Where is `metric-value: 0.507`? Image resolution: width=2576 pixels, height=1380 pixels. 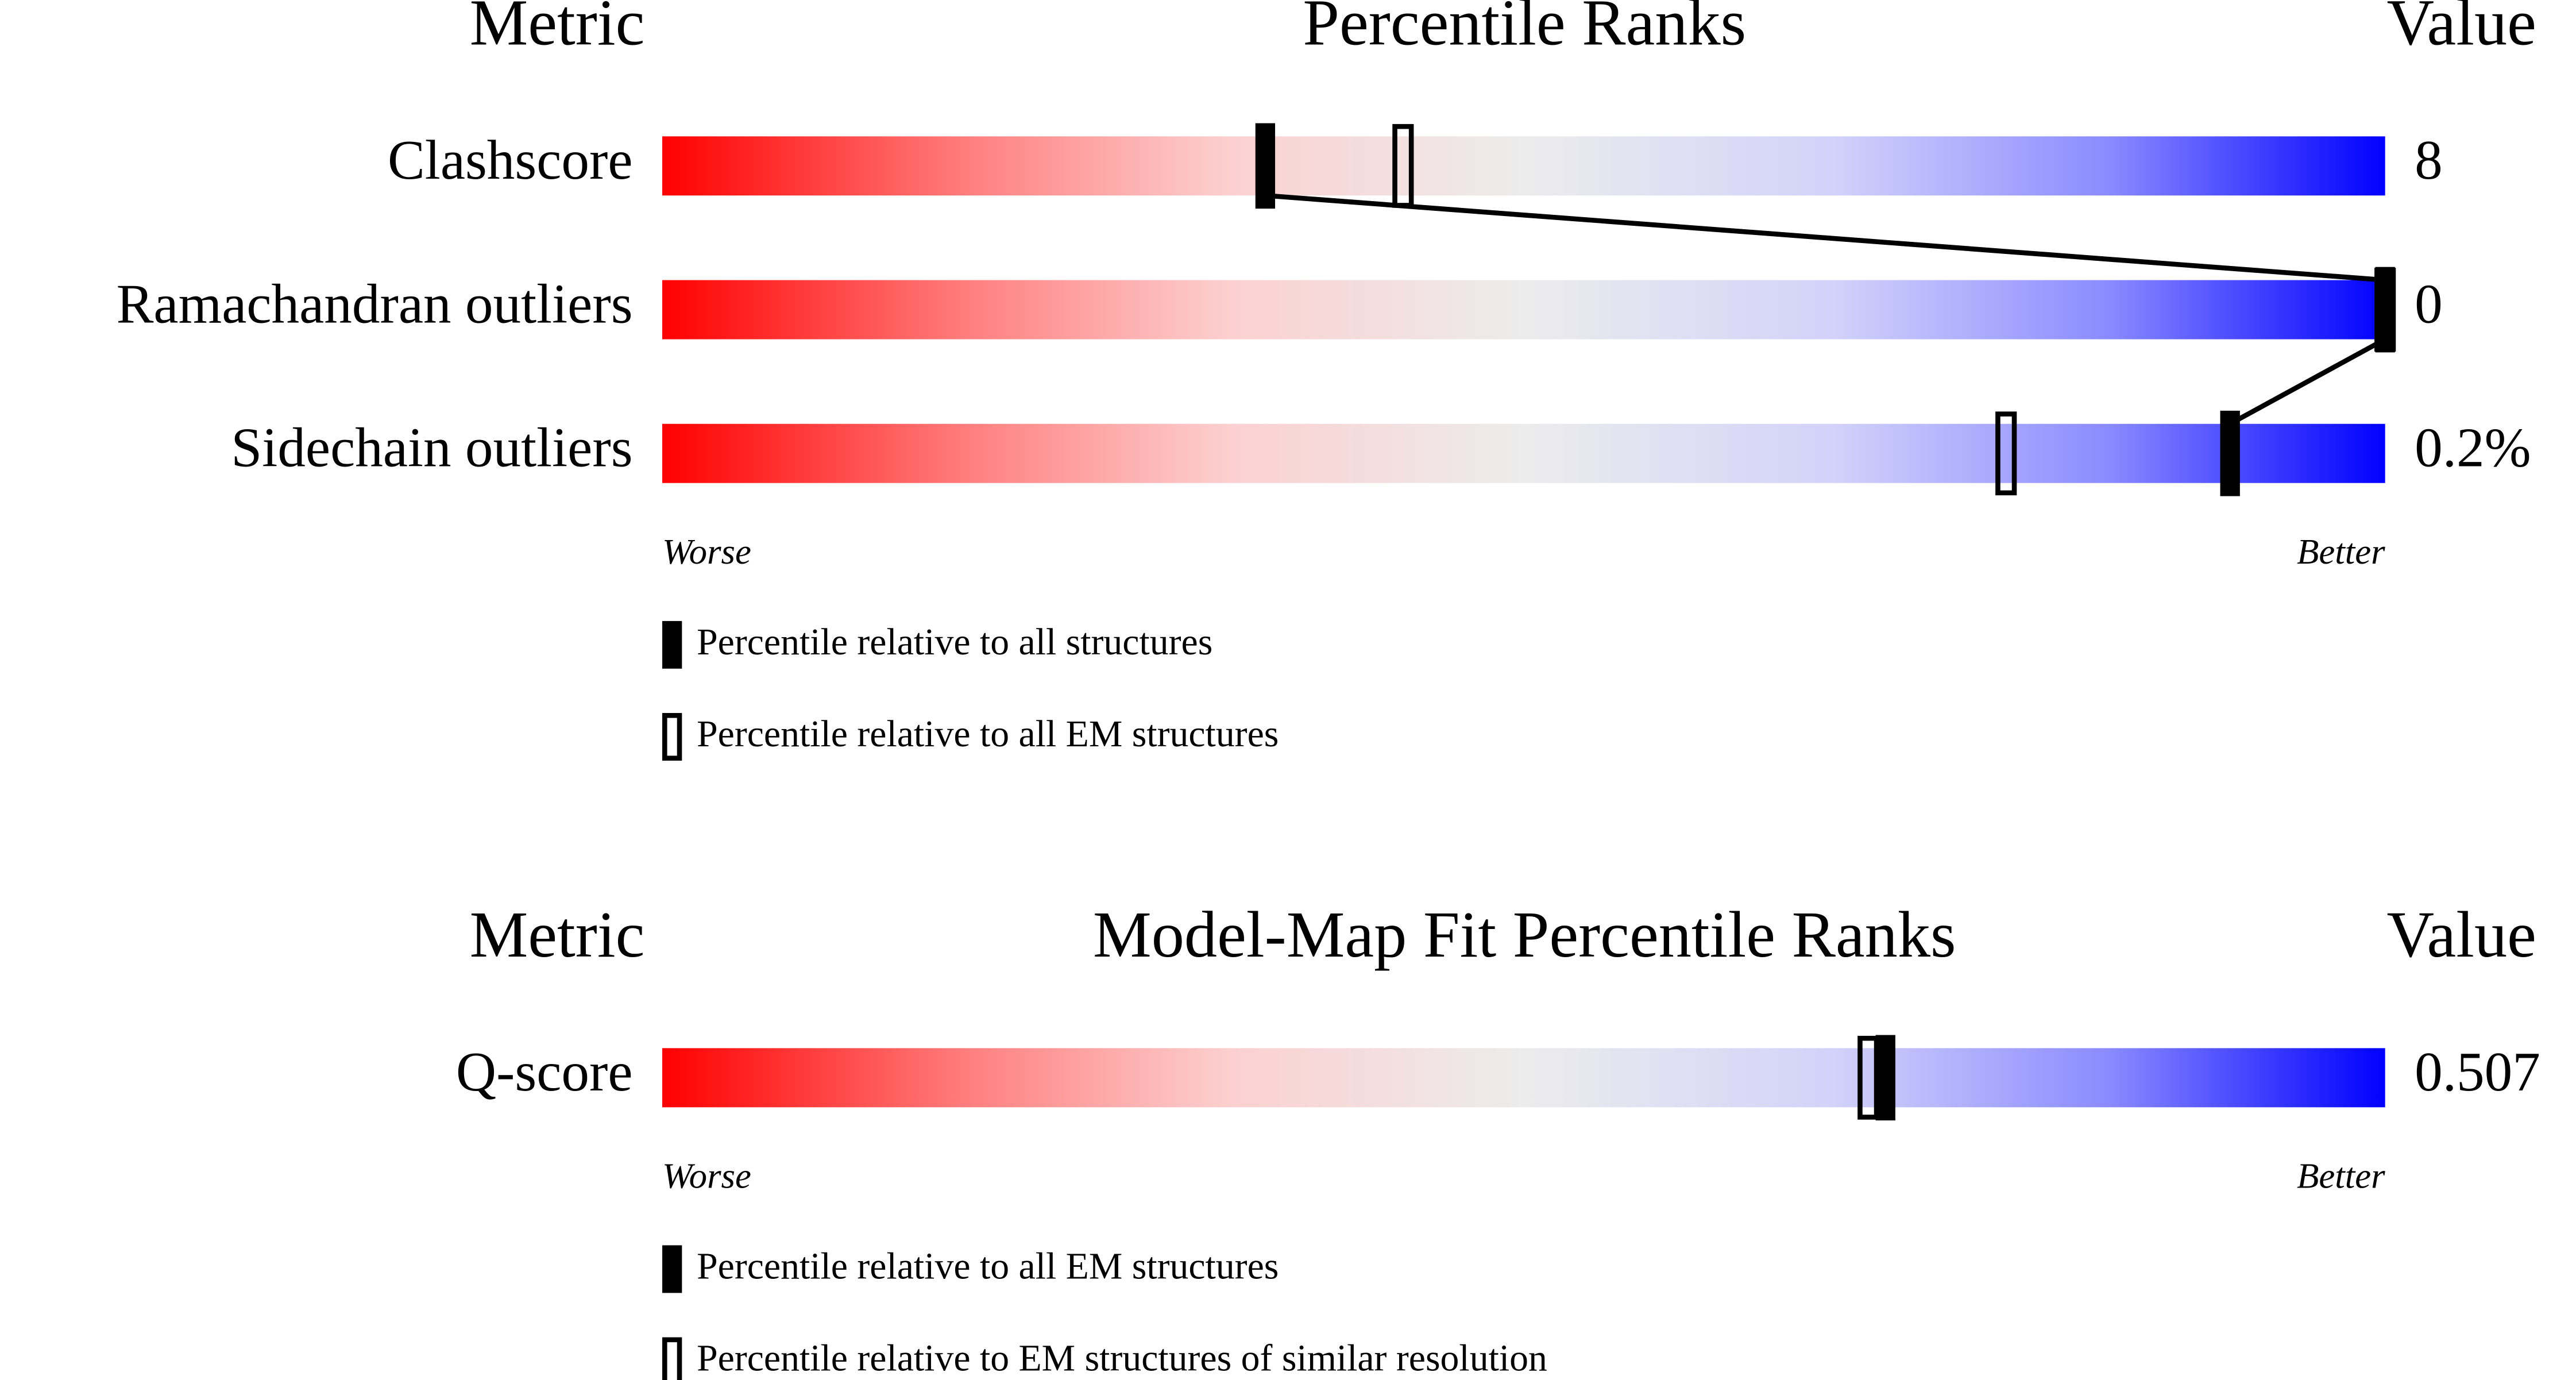 metric-value: 0.507 is located at coordinates (2477, 1072).